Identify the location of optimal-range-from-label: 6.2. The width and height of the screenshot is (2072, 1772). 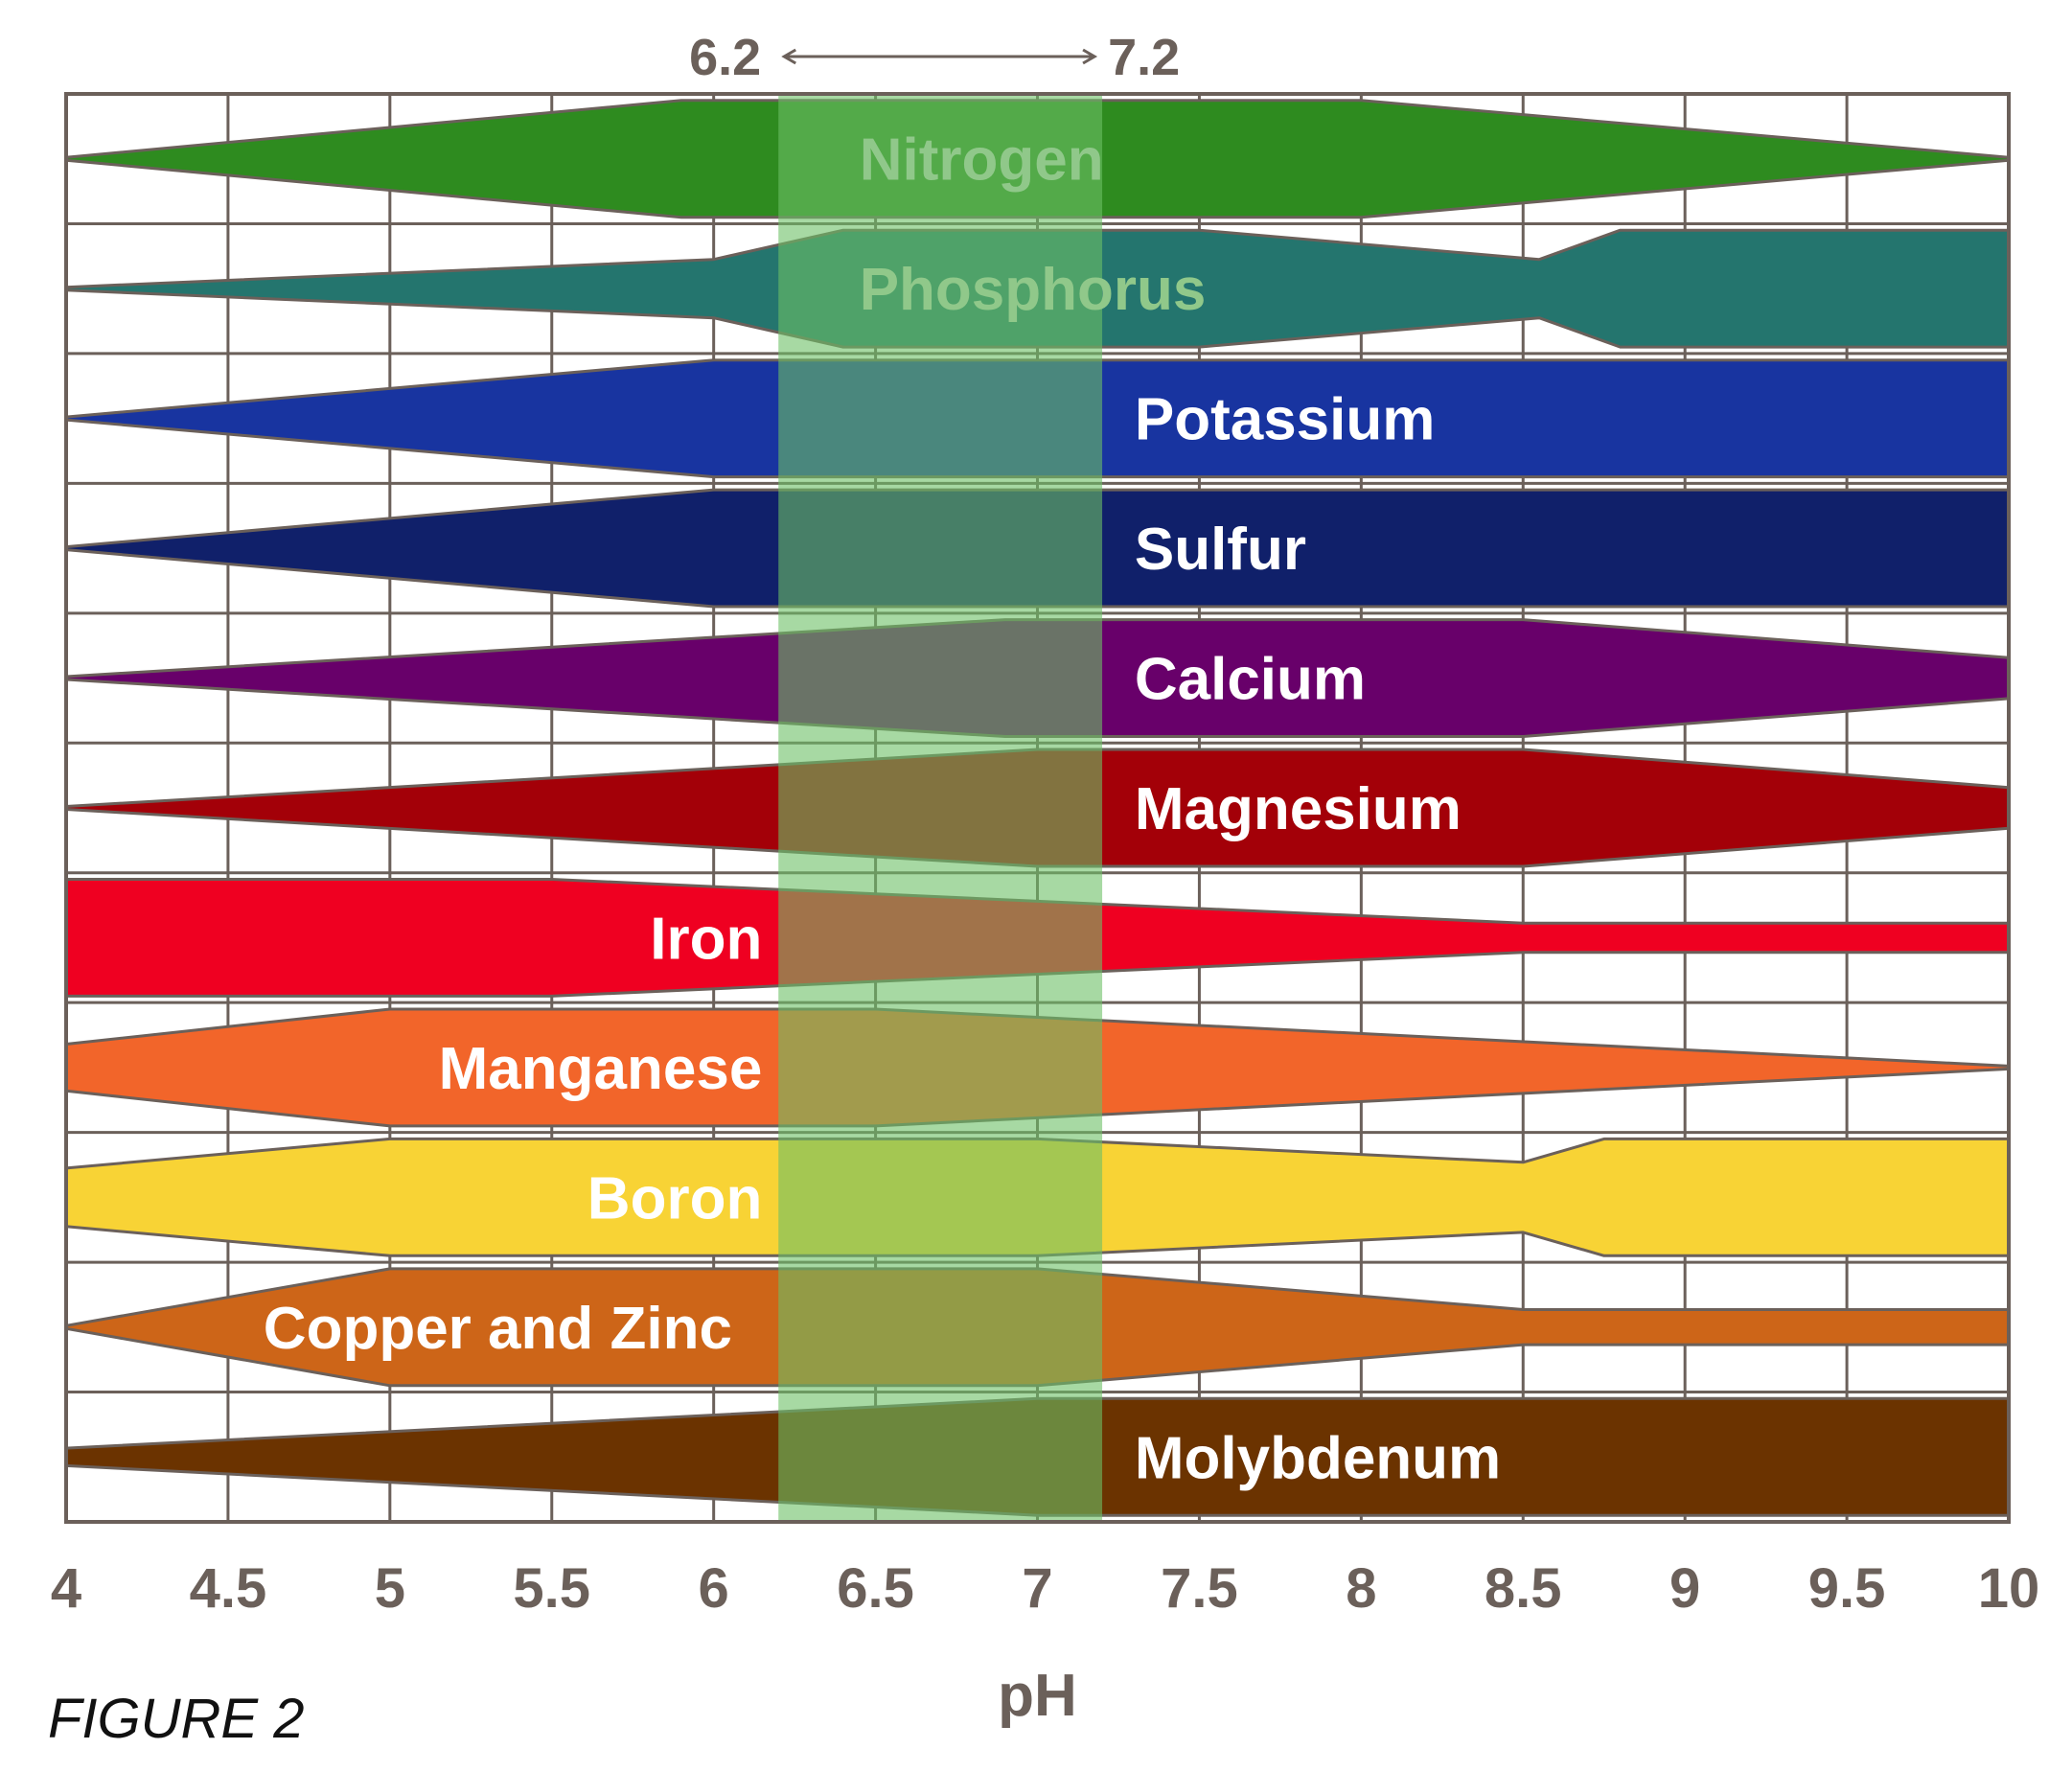
(725, 58).